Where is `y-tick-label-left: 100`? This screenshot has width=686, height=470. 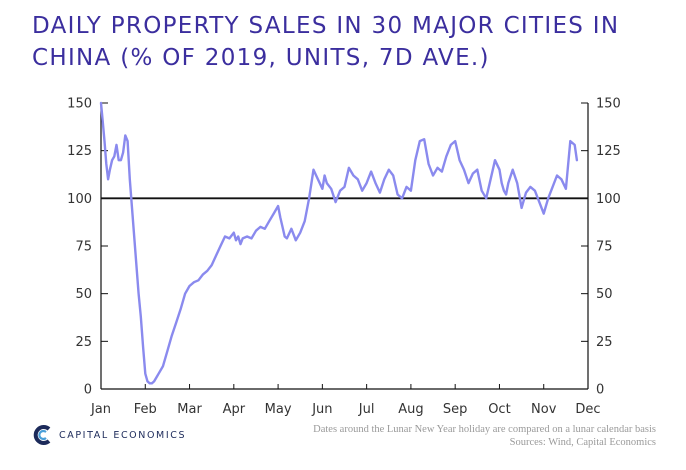 y-tick-label-left: 100 is located at coordinates (79, 199).